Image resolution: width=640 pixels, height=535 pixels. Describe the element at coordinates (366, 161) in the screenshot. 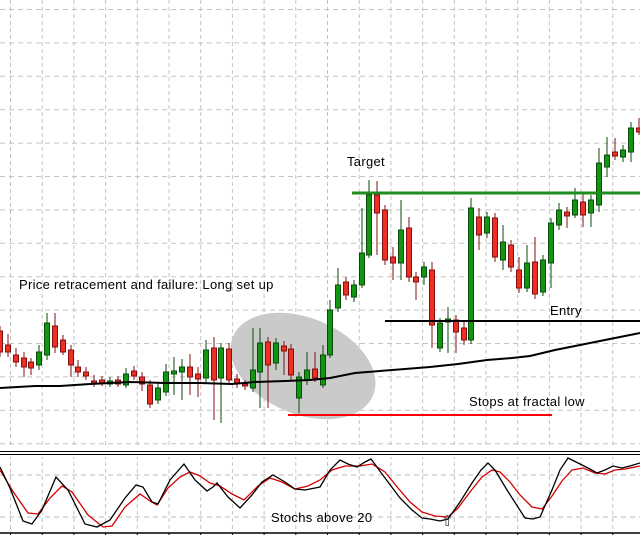

I see `target-annotation-label: Target` at that location.